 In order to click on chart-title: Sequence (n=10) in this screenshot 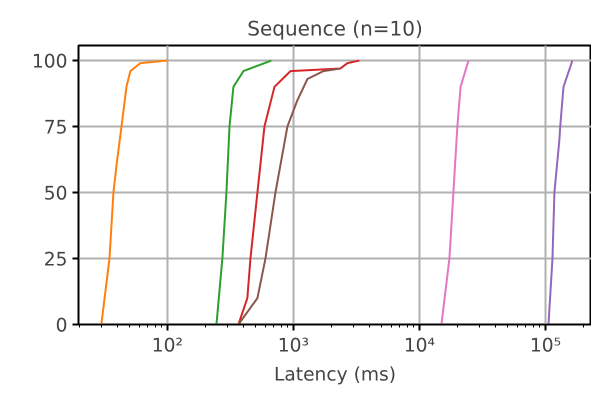, I will do `click(335, 28)`.